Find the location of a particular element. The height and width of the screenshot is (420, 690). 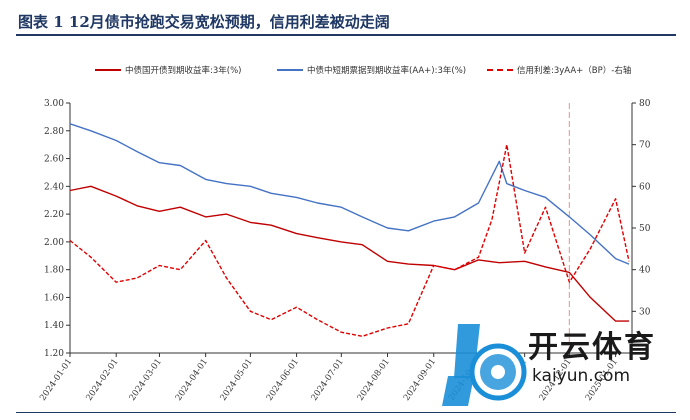

watermark-logo-icon is located at coordinates (484, 365).